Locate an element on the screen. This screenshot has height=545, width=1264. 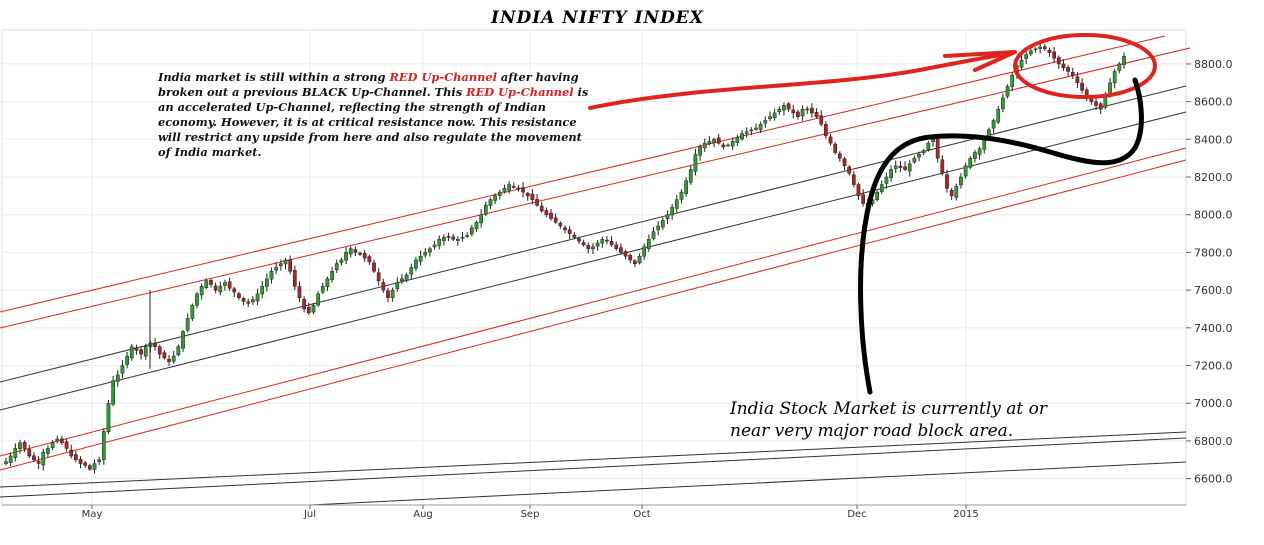
chart-title: INDIA NIFTY INDEX is located at coordinates (597, 18).